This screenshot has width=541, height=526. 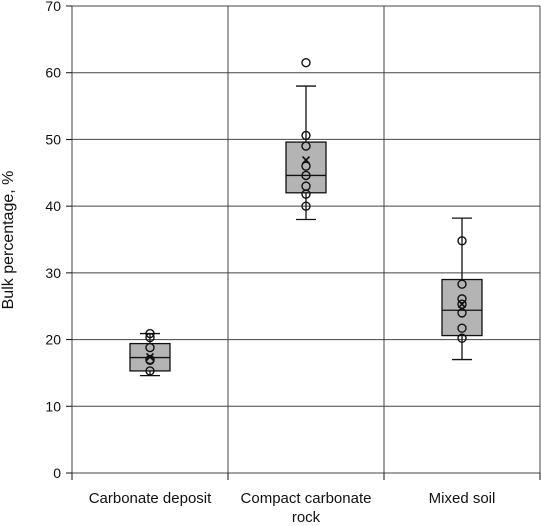 I want to click on x-category-label: Carbonate deposit, so click(x=150, y=498).